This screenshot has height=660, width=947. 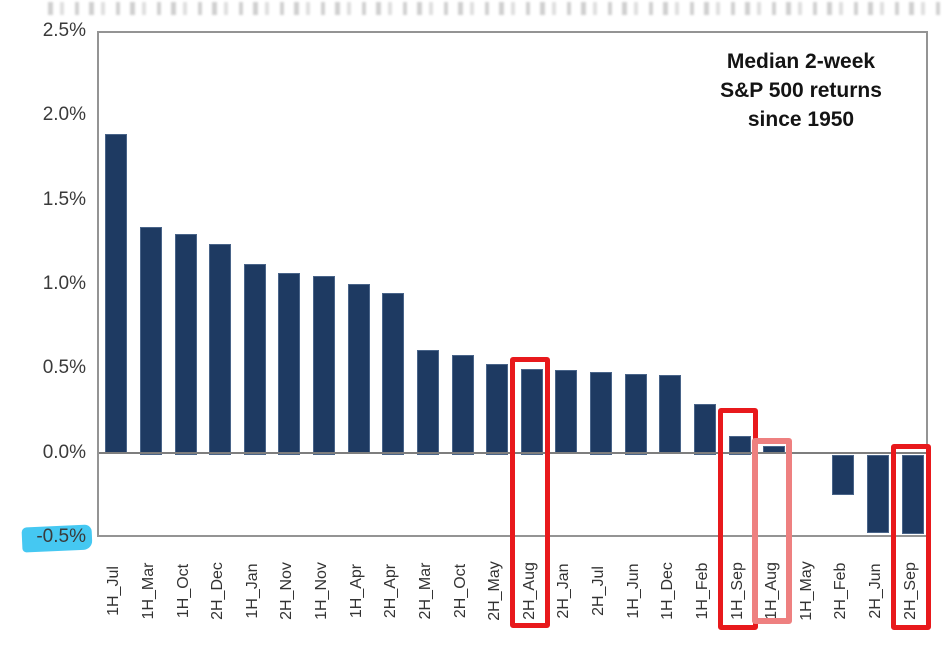 What do you see at coordinates (633, 591) in the screenshot?
I see `x-tick-label: 1H_Jun` at bounding box center [633, 591].